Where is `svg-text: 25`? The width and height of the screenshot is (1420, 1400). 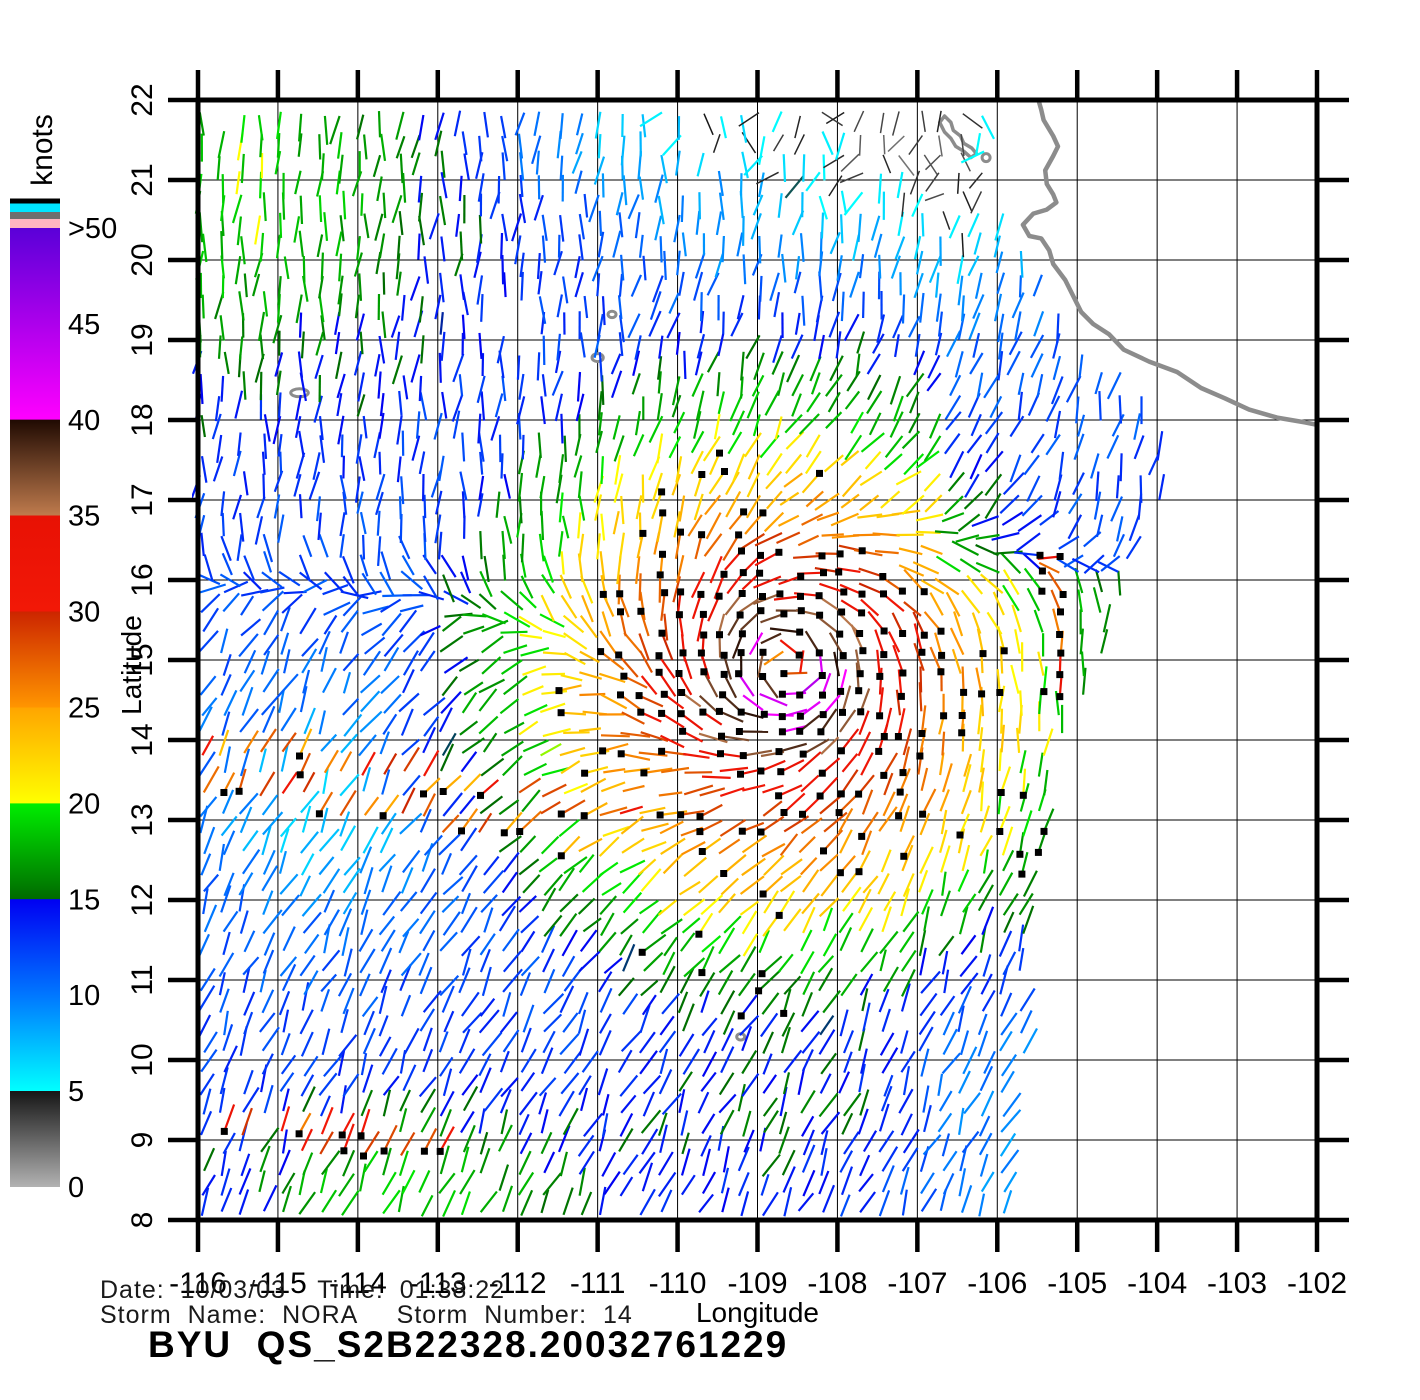 svg-text: 25 is located at coordinates (84, 709).